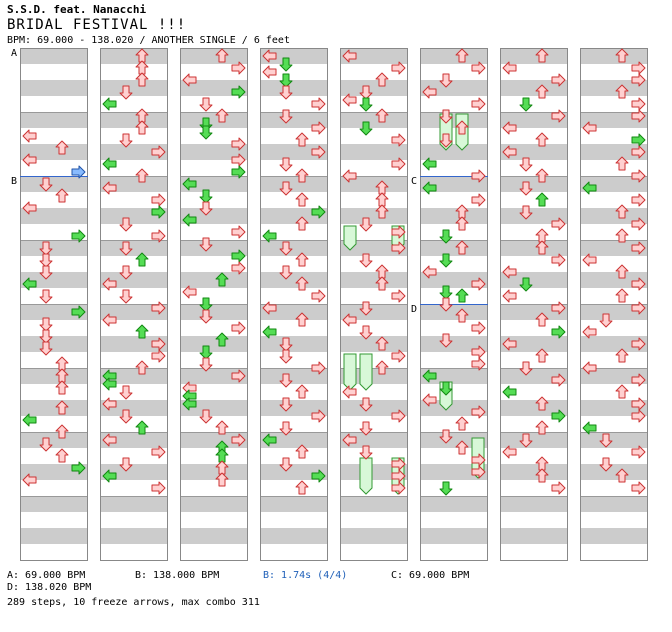  Describe the element at coordinates (14, 181) in the screenshot. I see `marker-b: B` at that location.